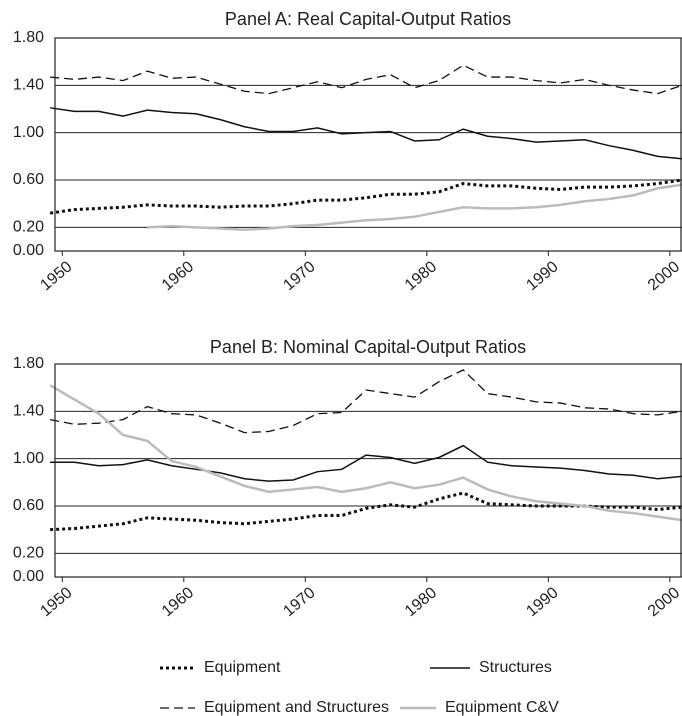 Image resolution: width=682 pixels, height=716 pixels. Describe the element at coordinates (515, 667) in the screenshot. I see `legend-label: Structures` at that location.